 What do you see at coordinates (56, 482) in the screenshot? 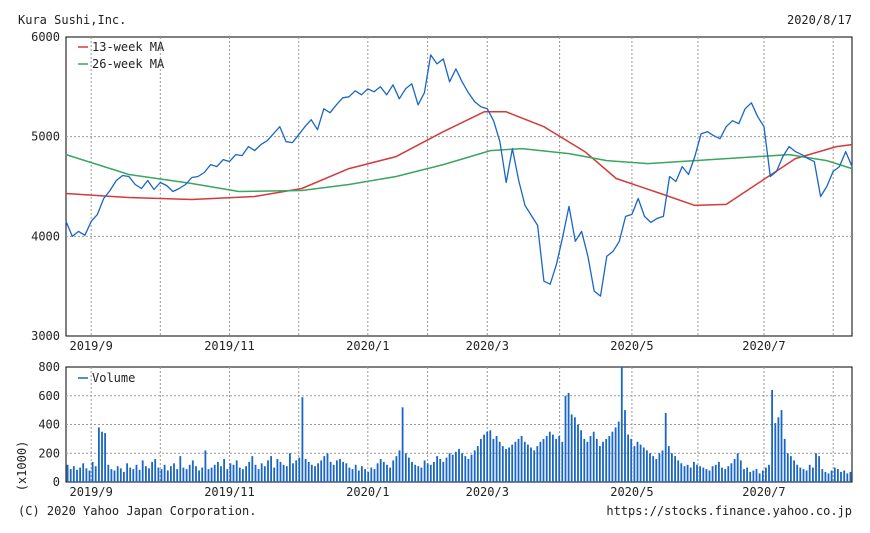
I see `y-tick-label: 0` at bounding box center [56, 482].